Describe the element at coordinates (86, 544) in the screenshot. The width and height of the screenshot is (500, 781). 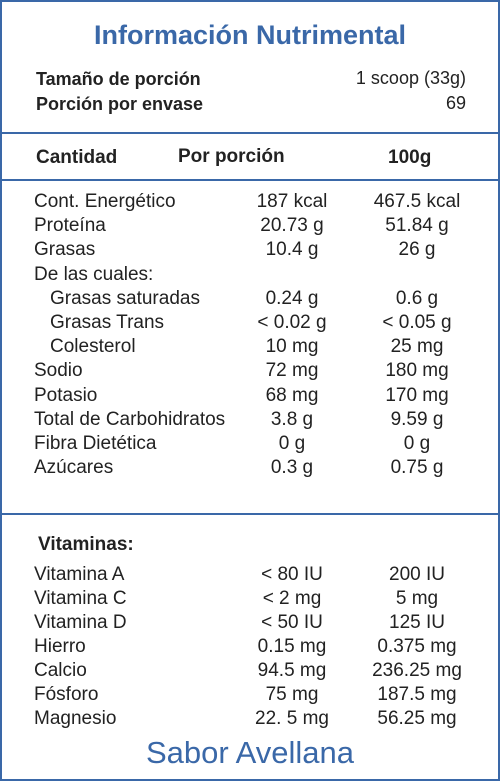
I see `vitamins-heading: Vitaminas:` at that location.